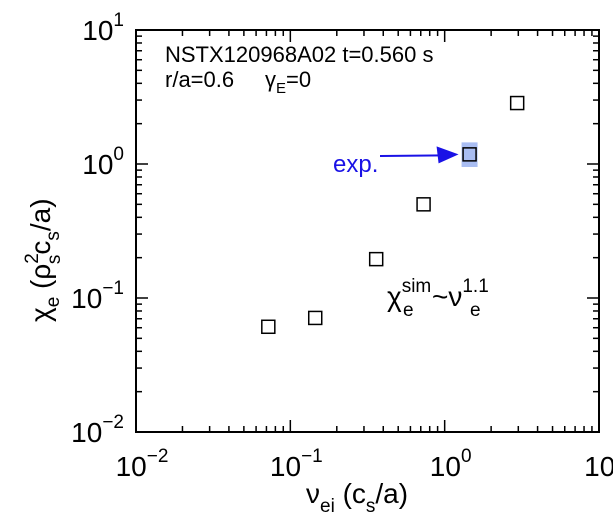 The image size is (613, 523). What do you see at coordinates (97, 229) in the screenshot?
I see `y-tick-labels: 10⁻² 10⁻¹ 10⁰ 10¹` at bounding box center [97, 229].